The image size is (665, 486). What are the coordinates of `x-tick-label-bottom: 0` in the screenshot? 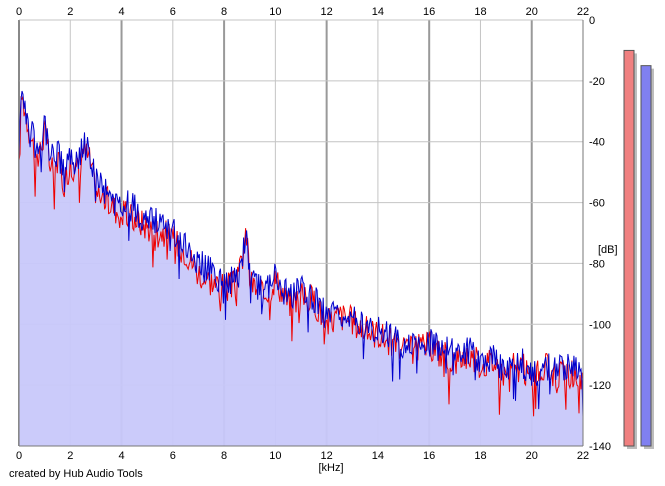 It's located at (19, 456).